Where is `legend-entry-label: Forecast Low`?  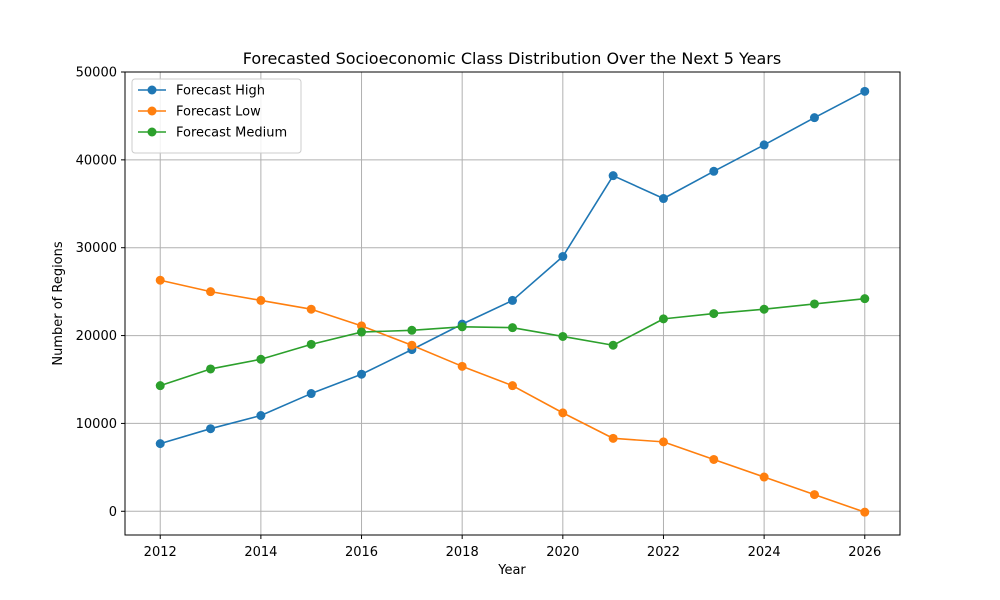 legend-entry-label: Forecast Low is located at coordinates (218, 112).